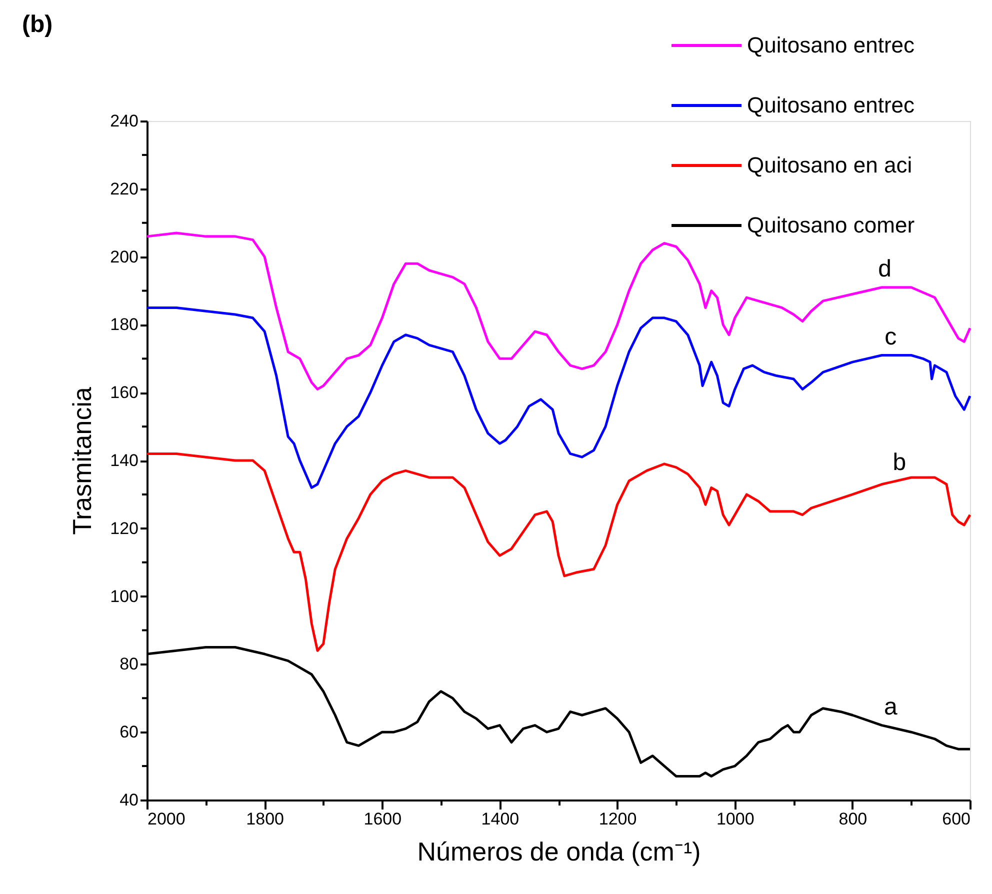 This screenshot has width=992, height=894. What do you see at coordinates (124, 256) in the screenshot?
I see `y-tick-label: 200` at bounding box center [124, 256].